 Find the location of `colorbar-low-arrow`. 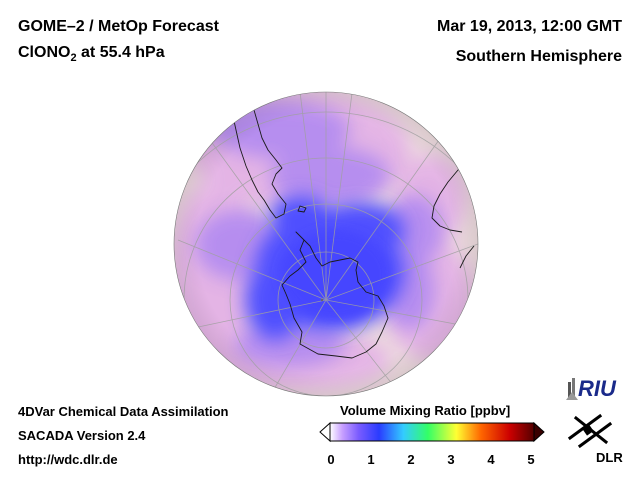

colorbar-low-arrow is located at coordinates (325, 432).